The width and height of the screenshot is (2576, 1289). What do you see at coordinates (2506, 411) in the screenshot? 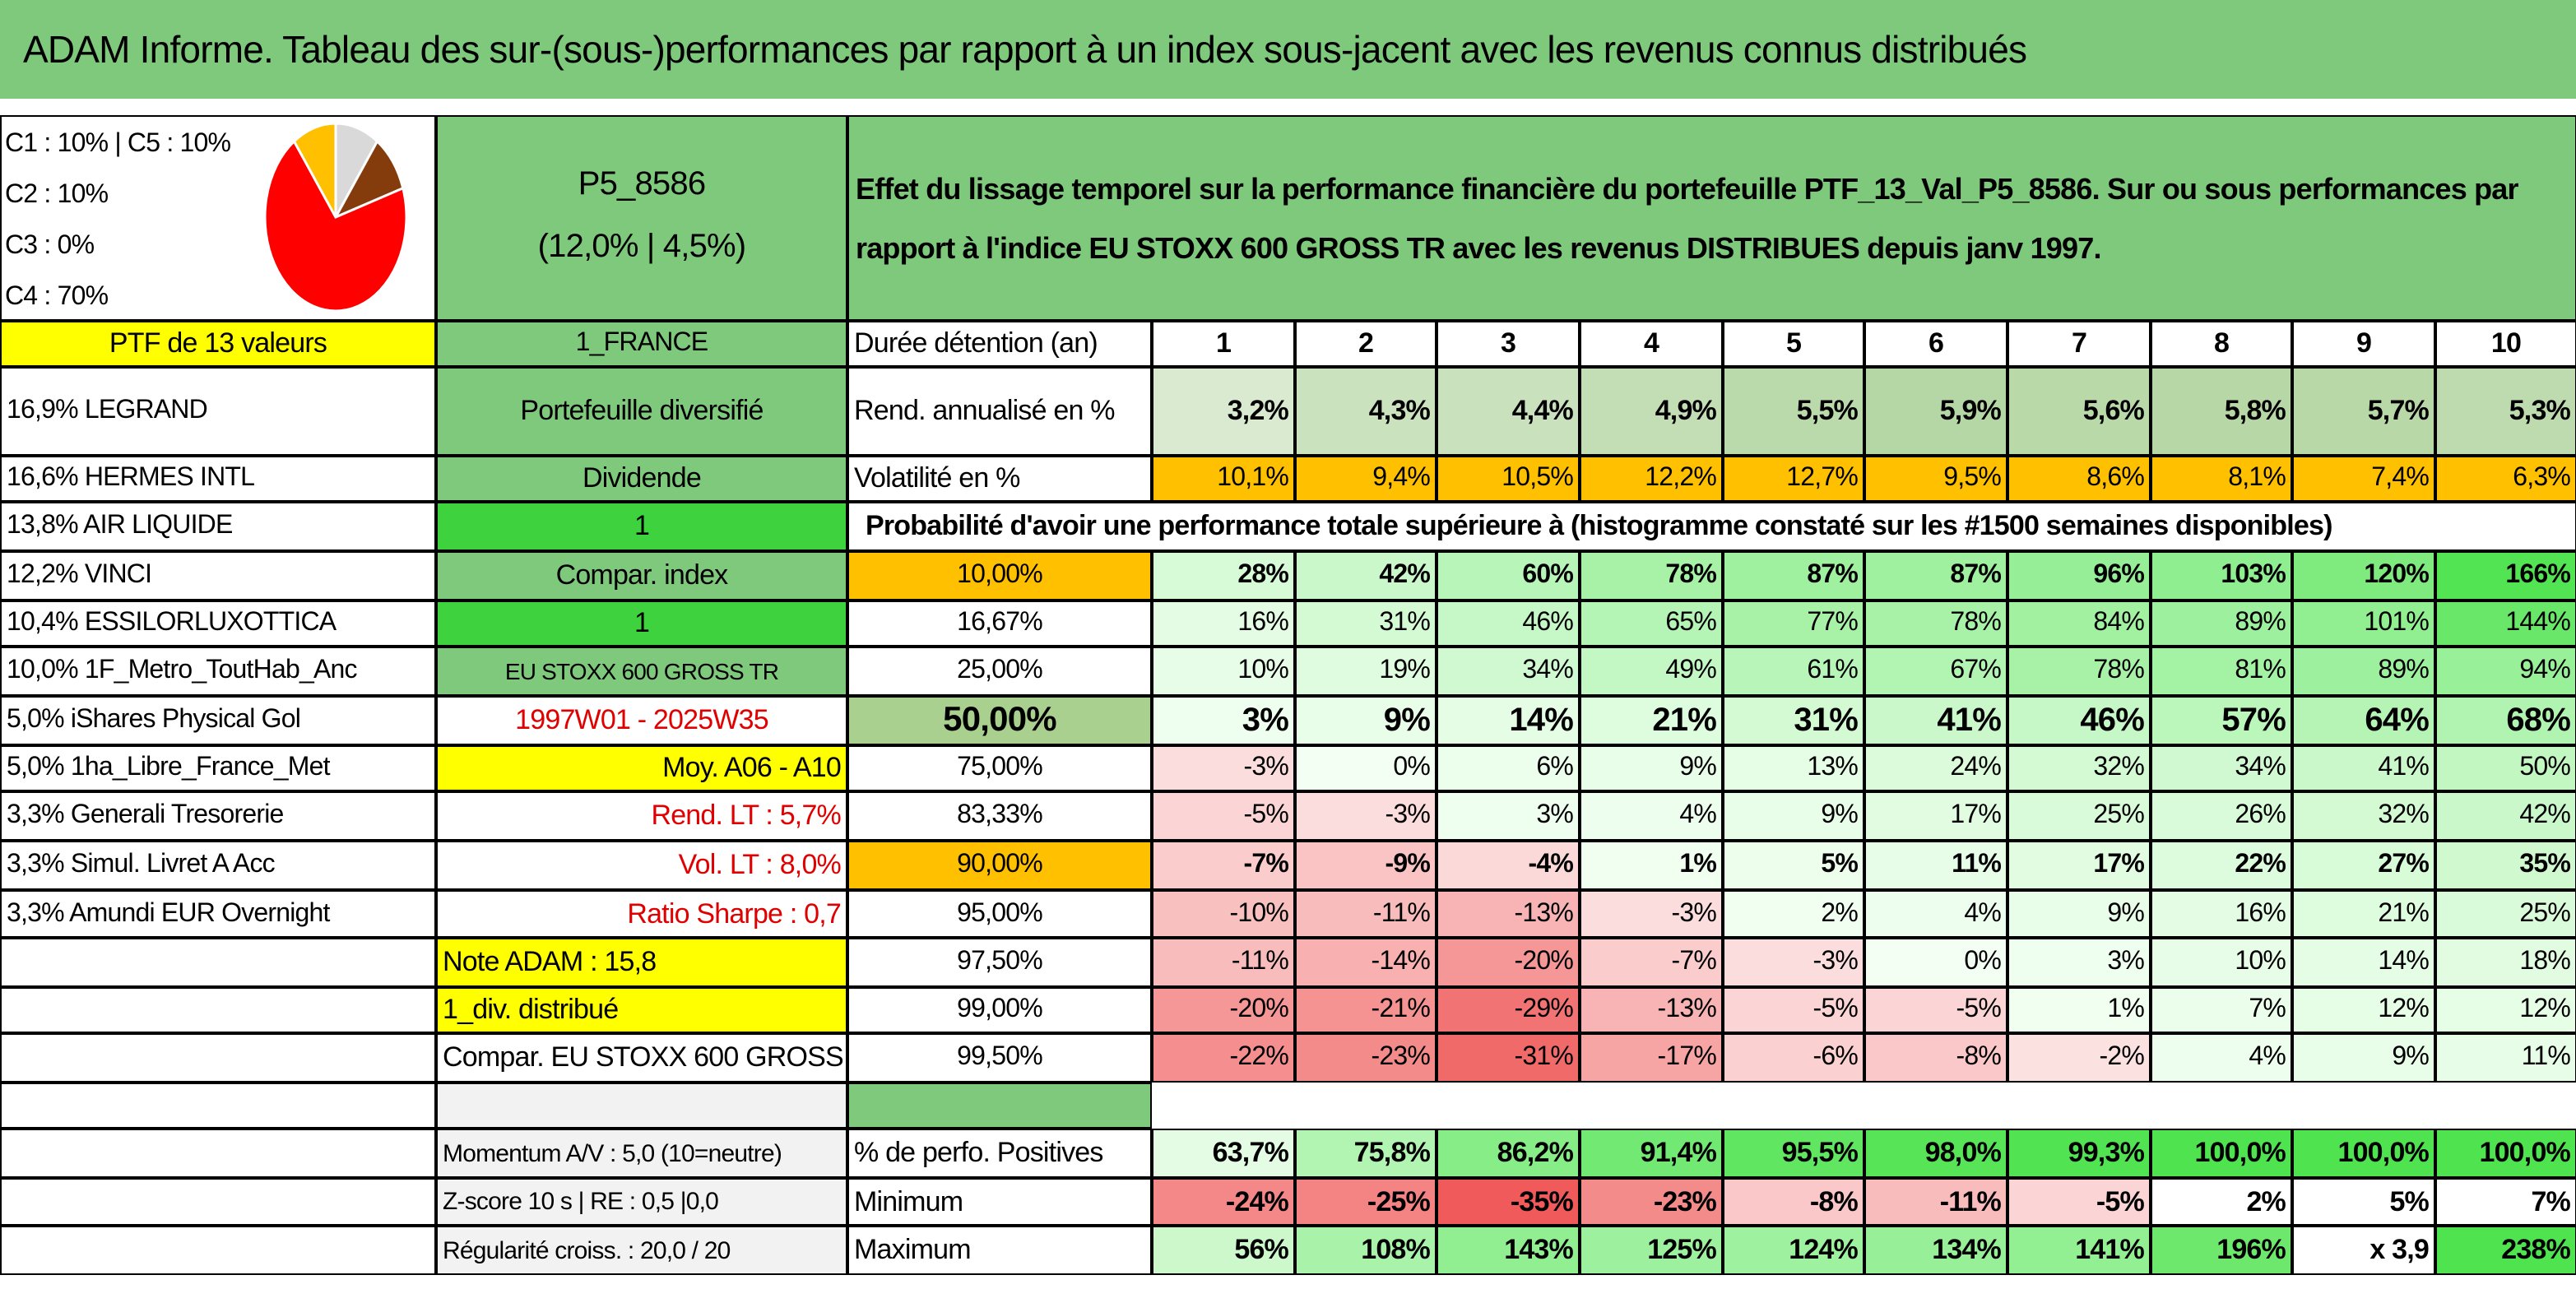
I see `value-cell: 5,3%` at bounding box center [2506, 411].